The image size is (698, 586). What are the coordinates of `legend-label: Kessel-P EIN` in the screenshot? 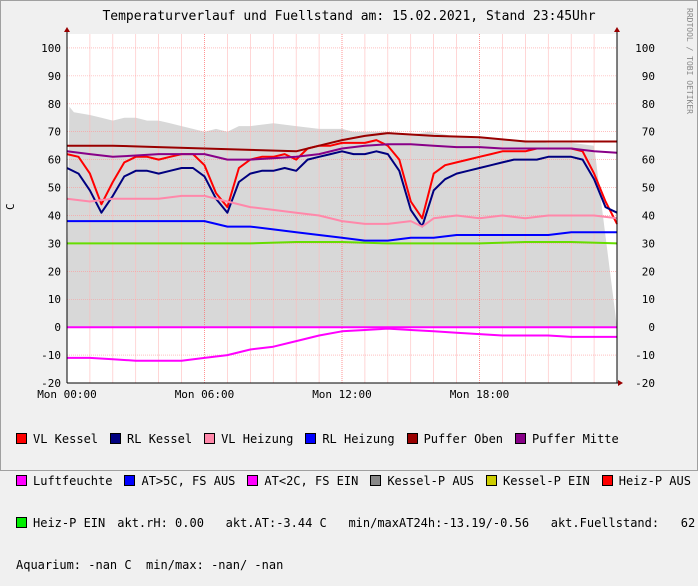 It's located at (546, 481).